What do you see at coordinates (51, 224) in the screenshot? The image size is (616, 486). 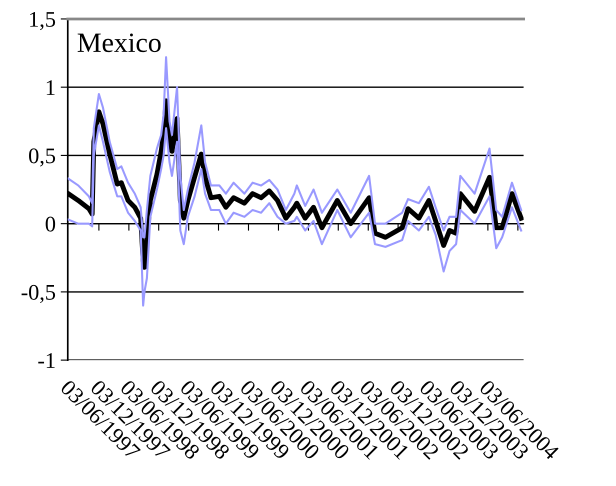 I see `y-tick-label: 0` at bounding box center [51, 224].